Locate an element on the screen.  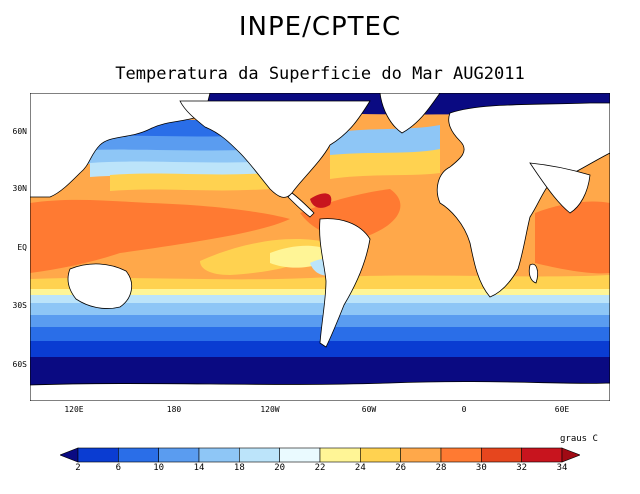
lon-label: 60E is located at coordinates (562, 409).